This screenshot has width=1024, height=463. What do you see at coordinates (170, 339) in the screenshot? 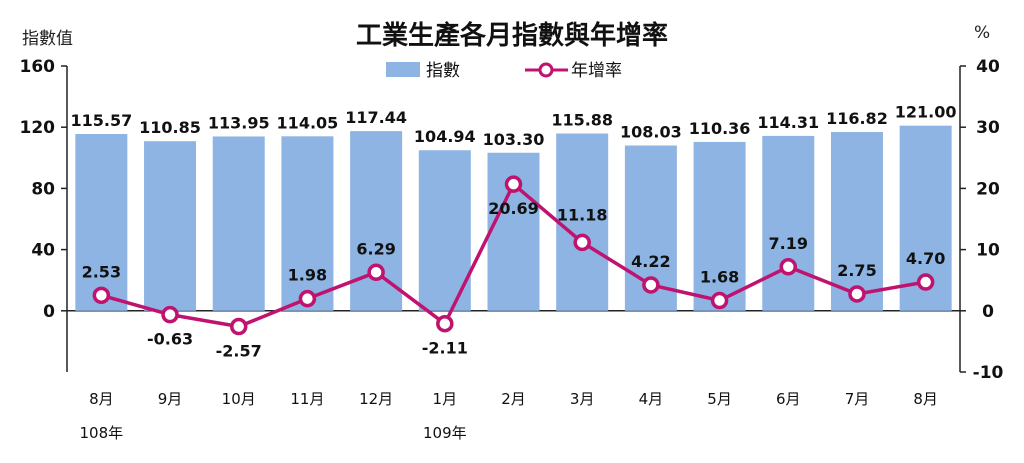
I see `line-value-label: -0.63` at bounding box center [170, 339].